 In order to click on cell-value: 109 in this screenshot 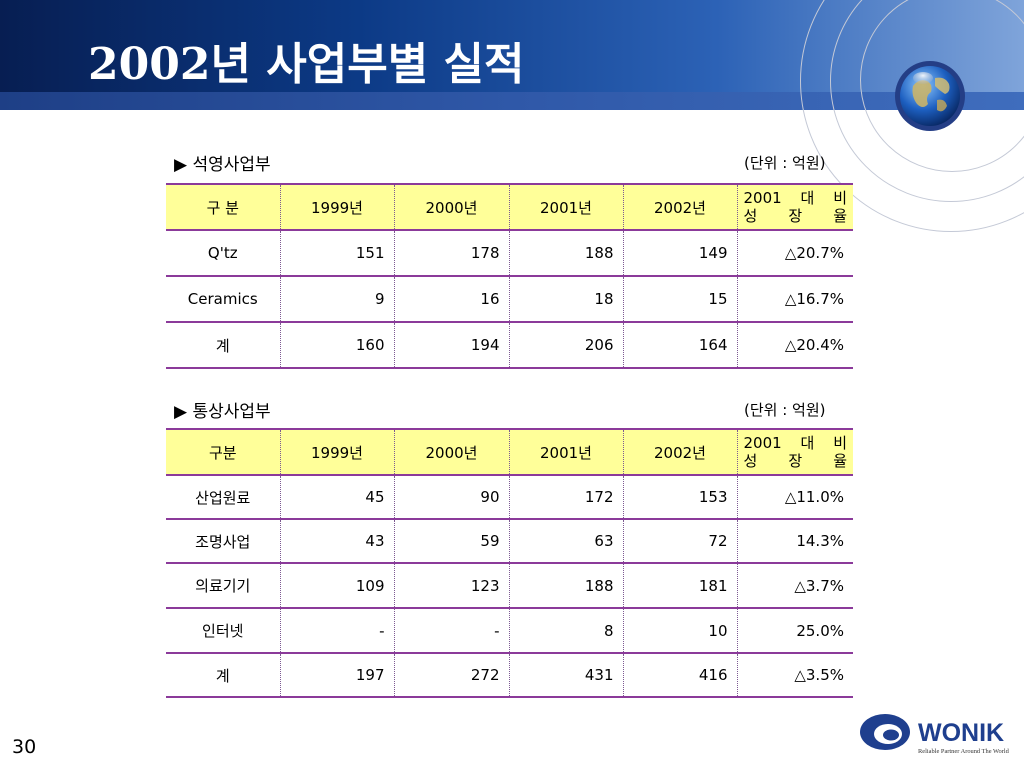, I will do `click(336, 586)`.